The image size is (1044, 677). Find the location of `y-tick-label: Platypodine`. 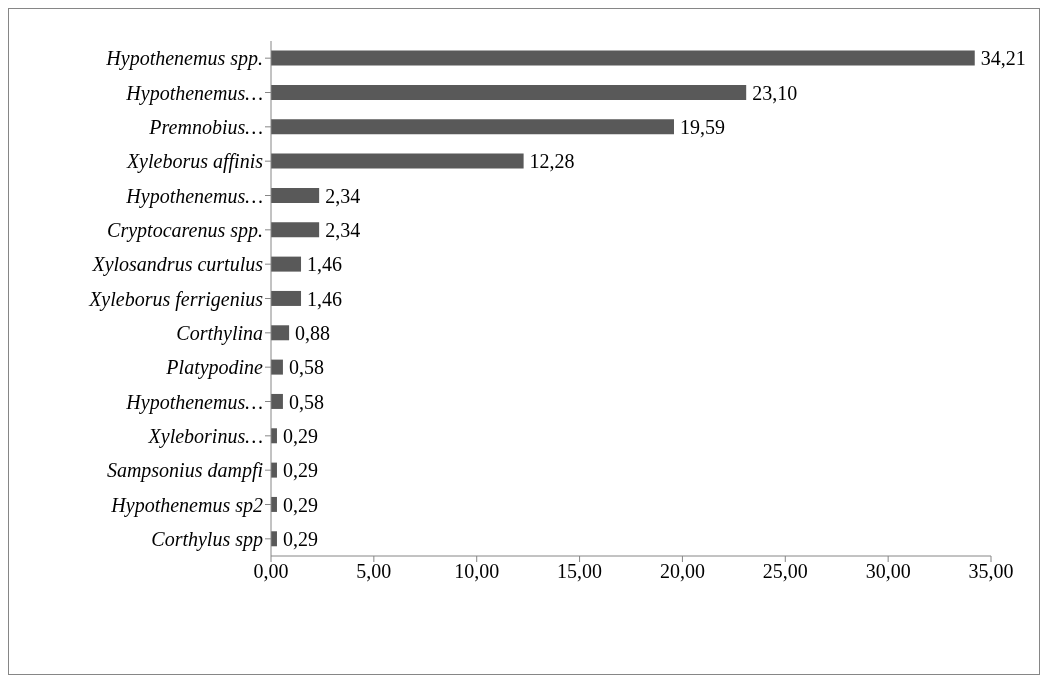

y-tick-label: Platypodine is located at coordinates (214, 368).